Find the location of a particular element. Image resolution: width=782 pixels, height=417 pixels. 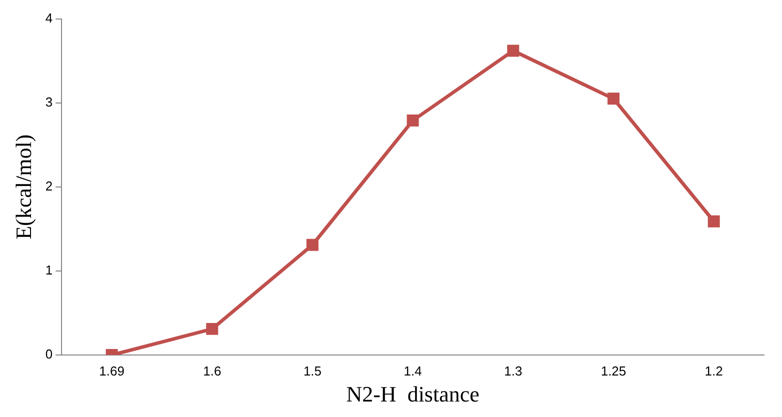

y-axis-title: E(kcal/mol) is located at coordinates (23, 187).